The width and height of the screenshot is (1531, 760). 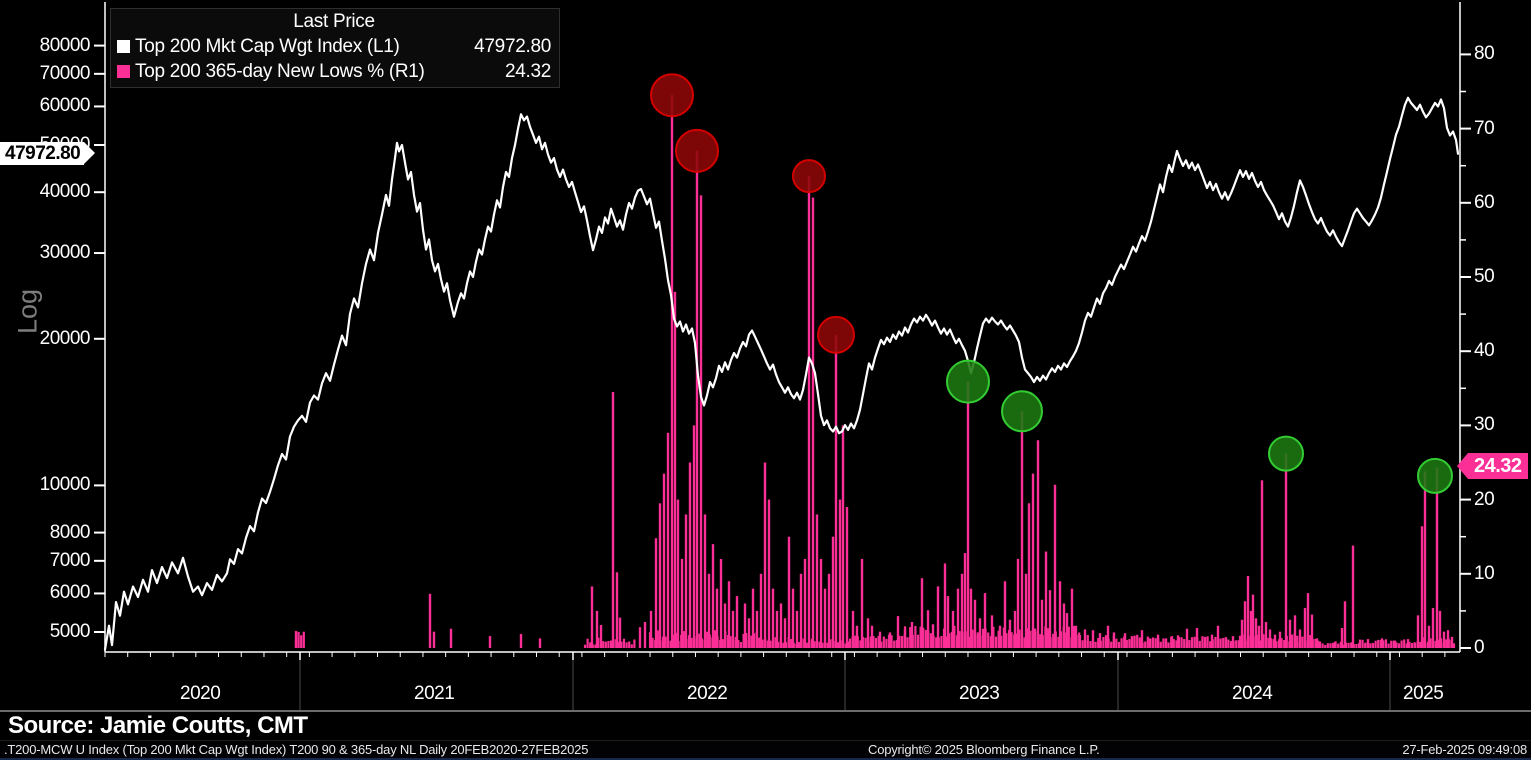 What do you see at coordinates (70, 631) in the screenshot?
I see `left-axis-tick-label: 5000` at bounding box center [70, 631].